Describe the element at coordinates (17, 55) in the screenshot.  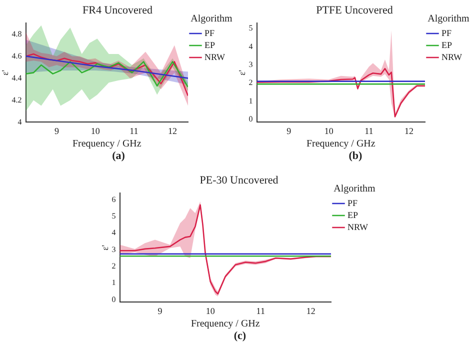
I see `y-tick-label: 4.6` at that location.